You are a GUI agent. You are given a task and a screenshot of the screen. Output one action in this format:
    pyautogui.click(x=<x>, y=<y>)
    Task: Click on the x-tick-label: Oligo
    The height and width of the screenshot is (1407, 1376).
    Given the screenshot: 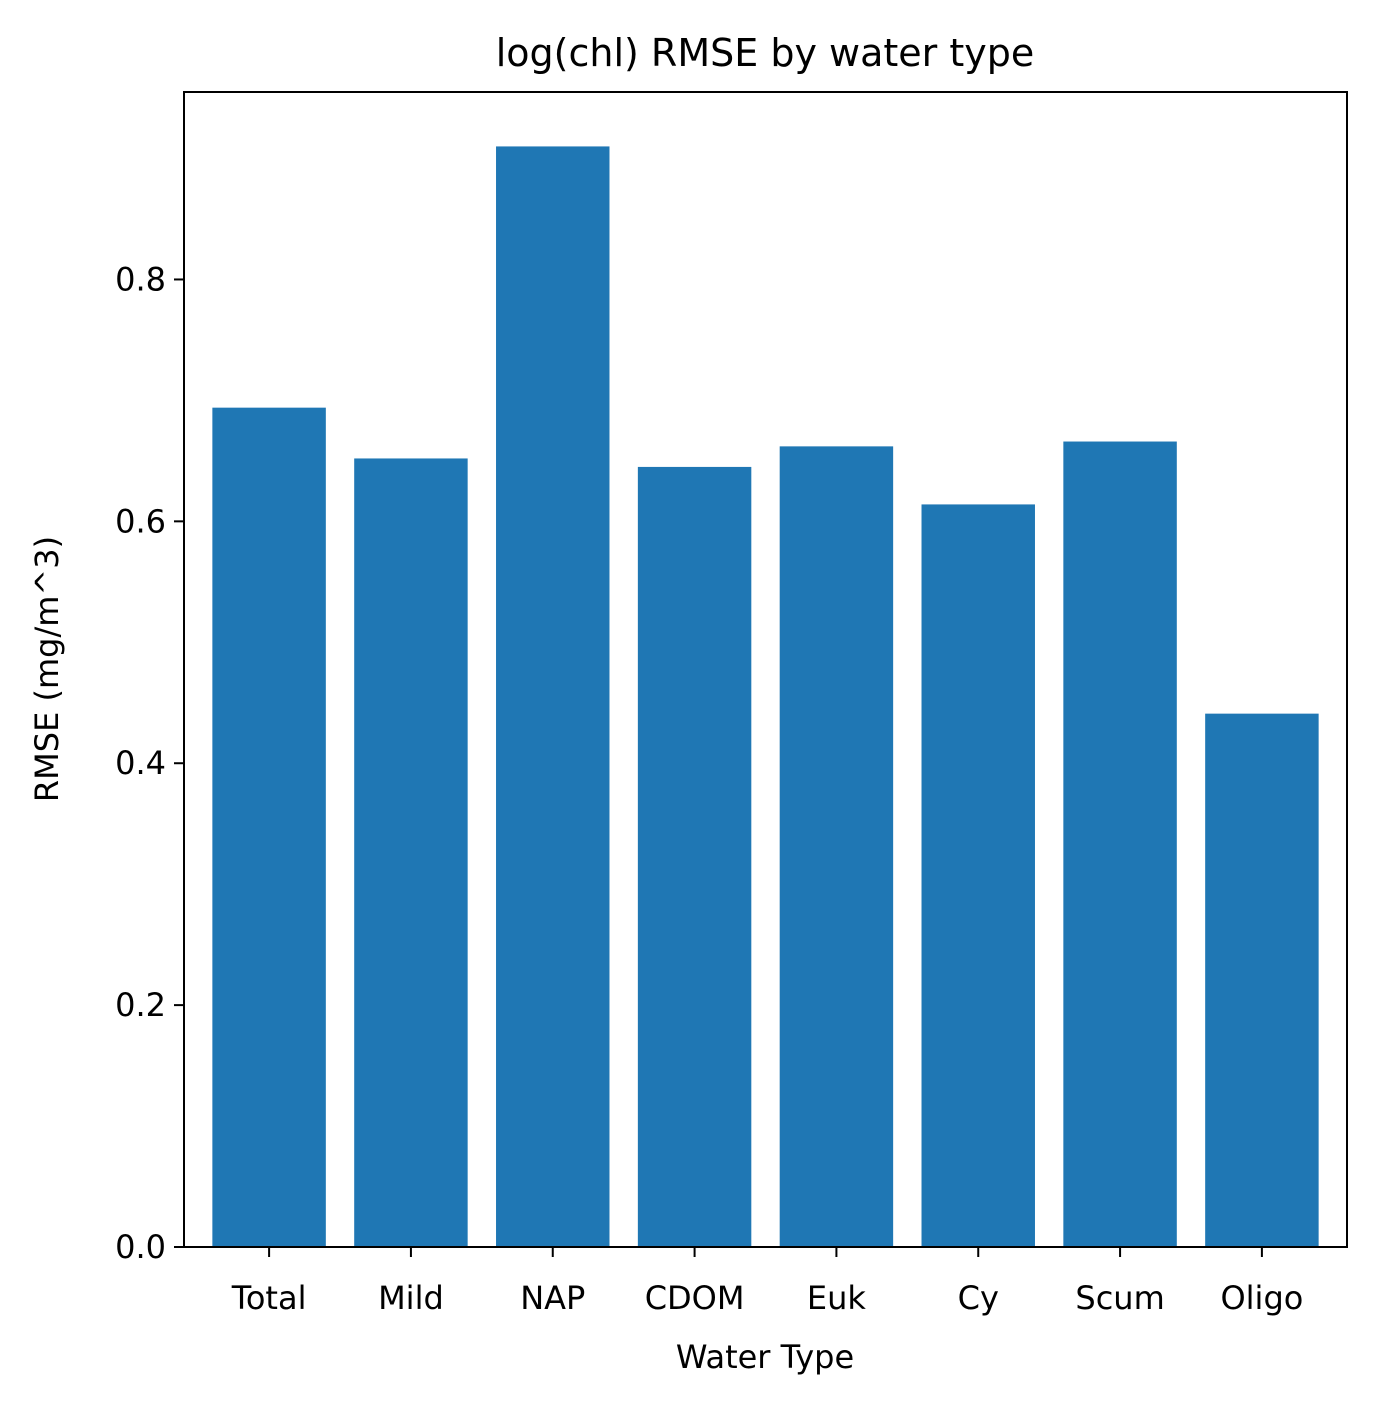 What is the action you would take?
    pyautogui.click(x=1261, y=1298)
    